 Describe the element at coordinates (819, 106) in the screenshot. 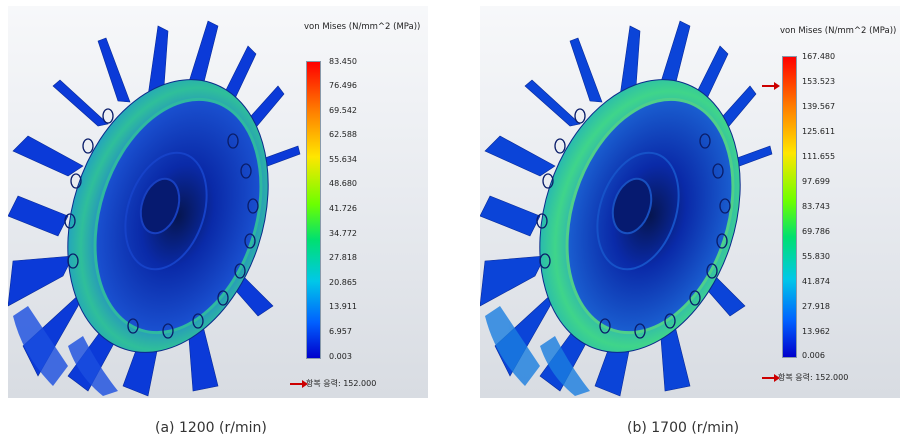

I see `scale-tick: 139.567` at that location.